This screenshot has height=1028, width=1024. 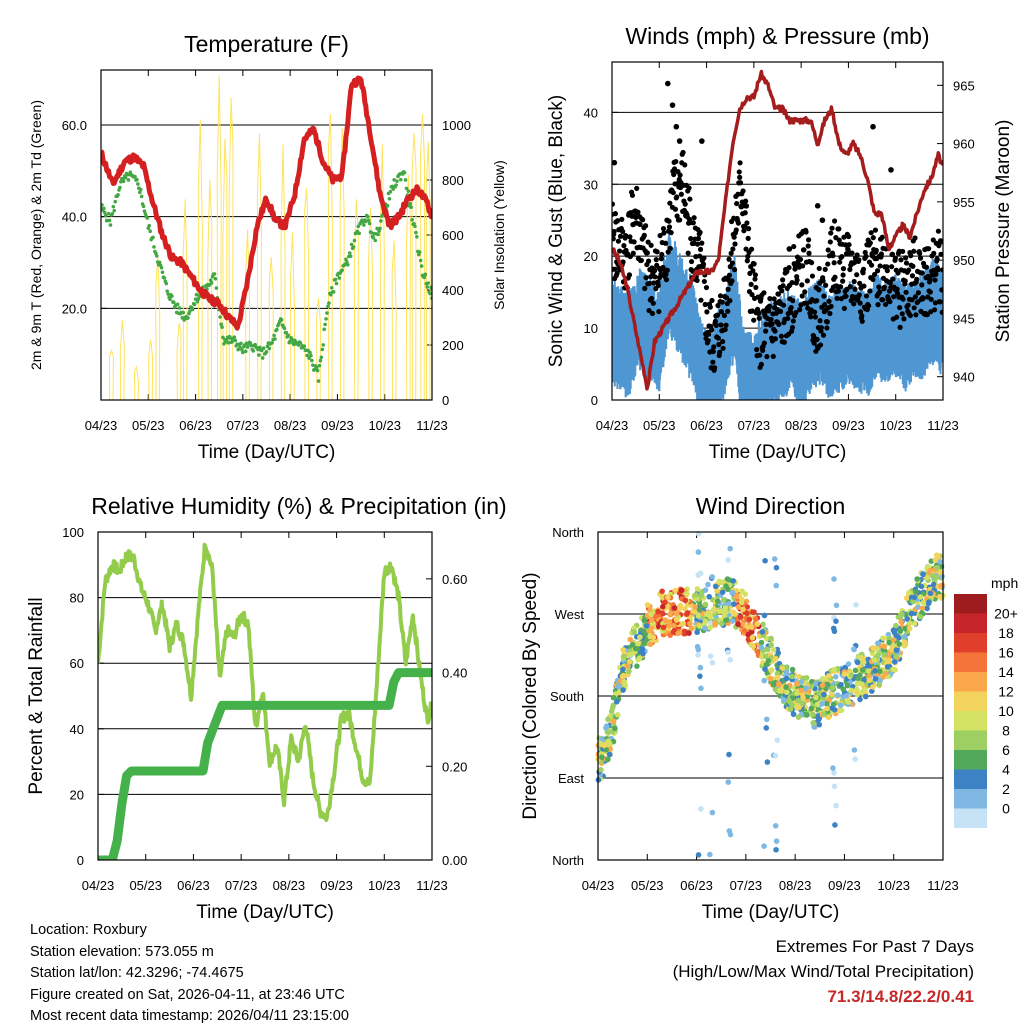 I want to click on y-tick-label: East, so click(x=571, y=778).